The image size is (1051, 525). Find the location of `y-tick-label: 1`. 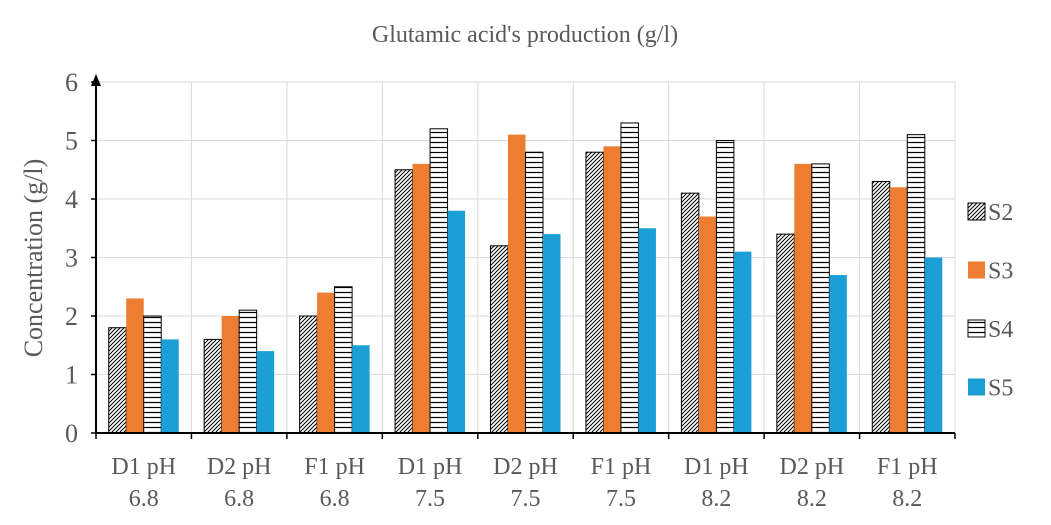

y-tick-label: 1 is located at coordinates (71, 375).